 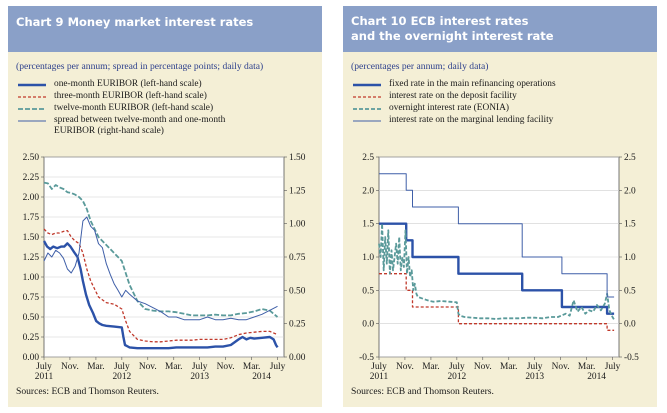 What do you see at coordinates (128, 84) in the screenshot?
I see `legend-label: one-month EURIBOR (left-hand scale)` at bounding box center [128, 84].